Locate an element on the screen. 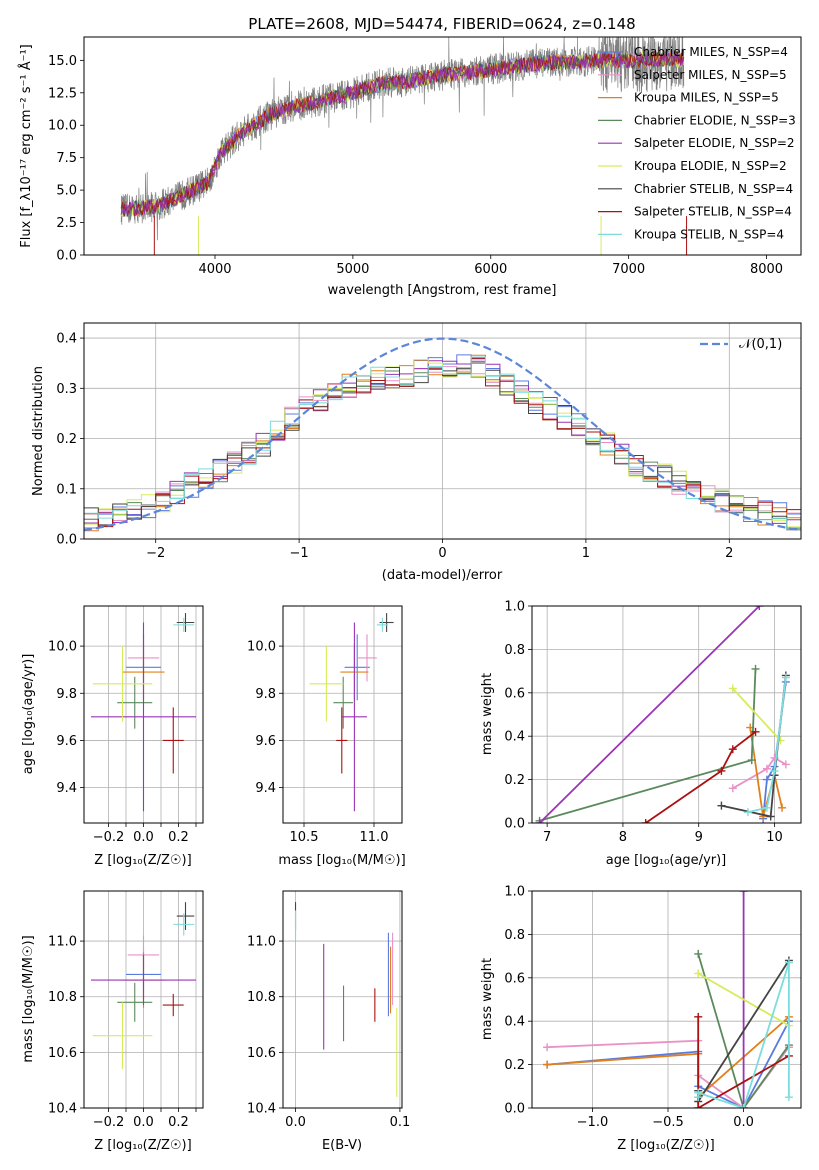  y-tick-label: 5.0 is located at coordinates (66, 191).